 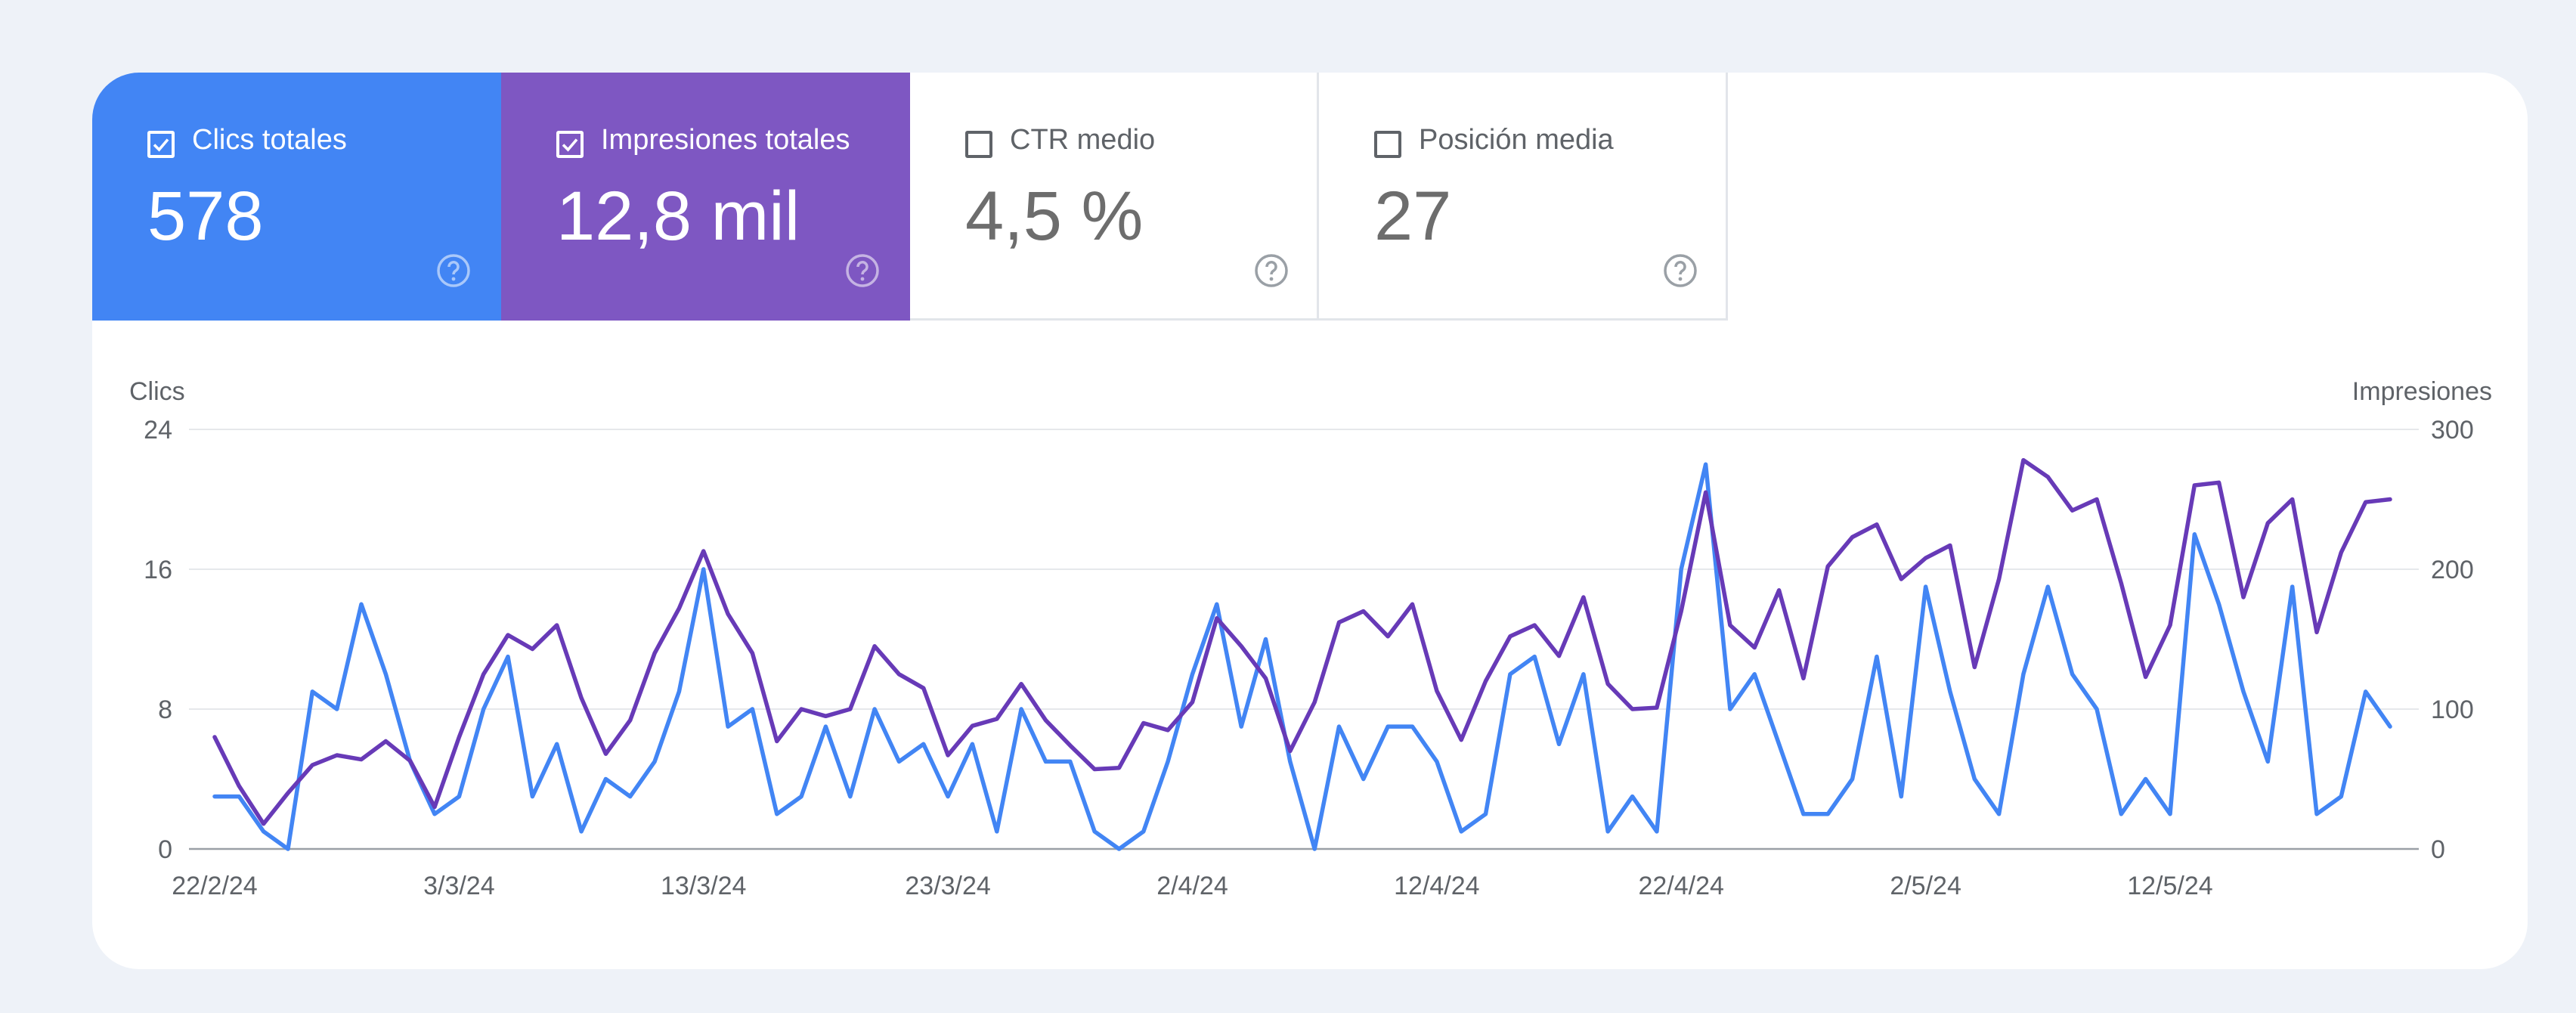 What do you see at coordinates (678, 216) in the screenshot?
I see `metric-value: 12,8 mil` at bounding box center [678, 216].